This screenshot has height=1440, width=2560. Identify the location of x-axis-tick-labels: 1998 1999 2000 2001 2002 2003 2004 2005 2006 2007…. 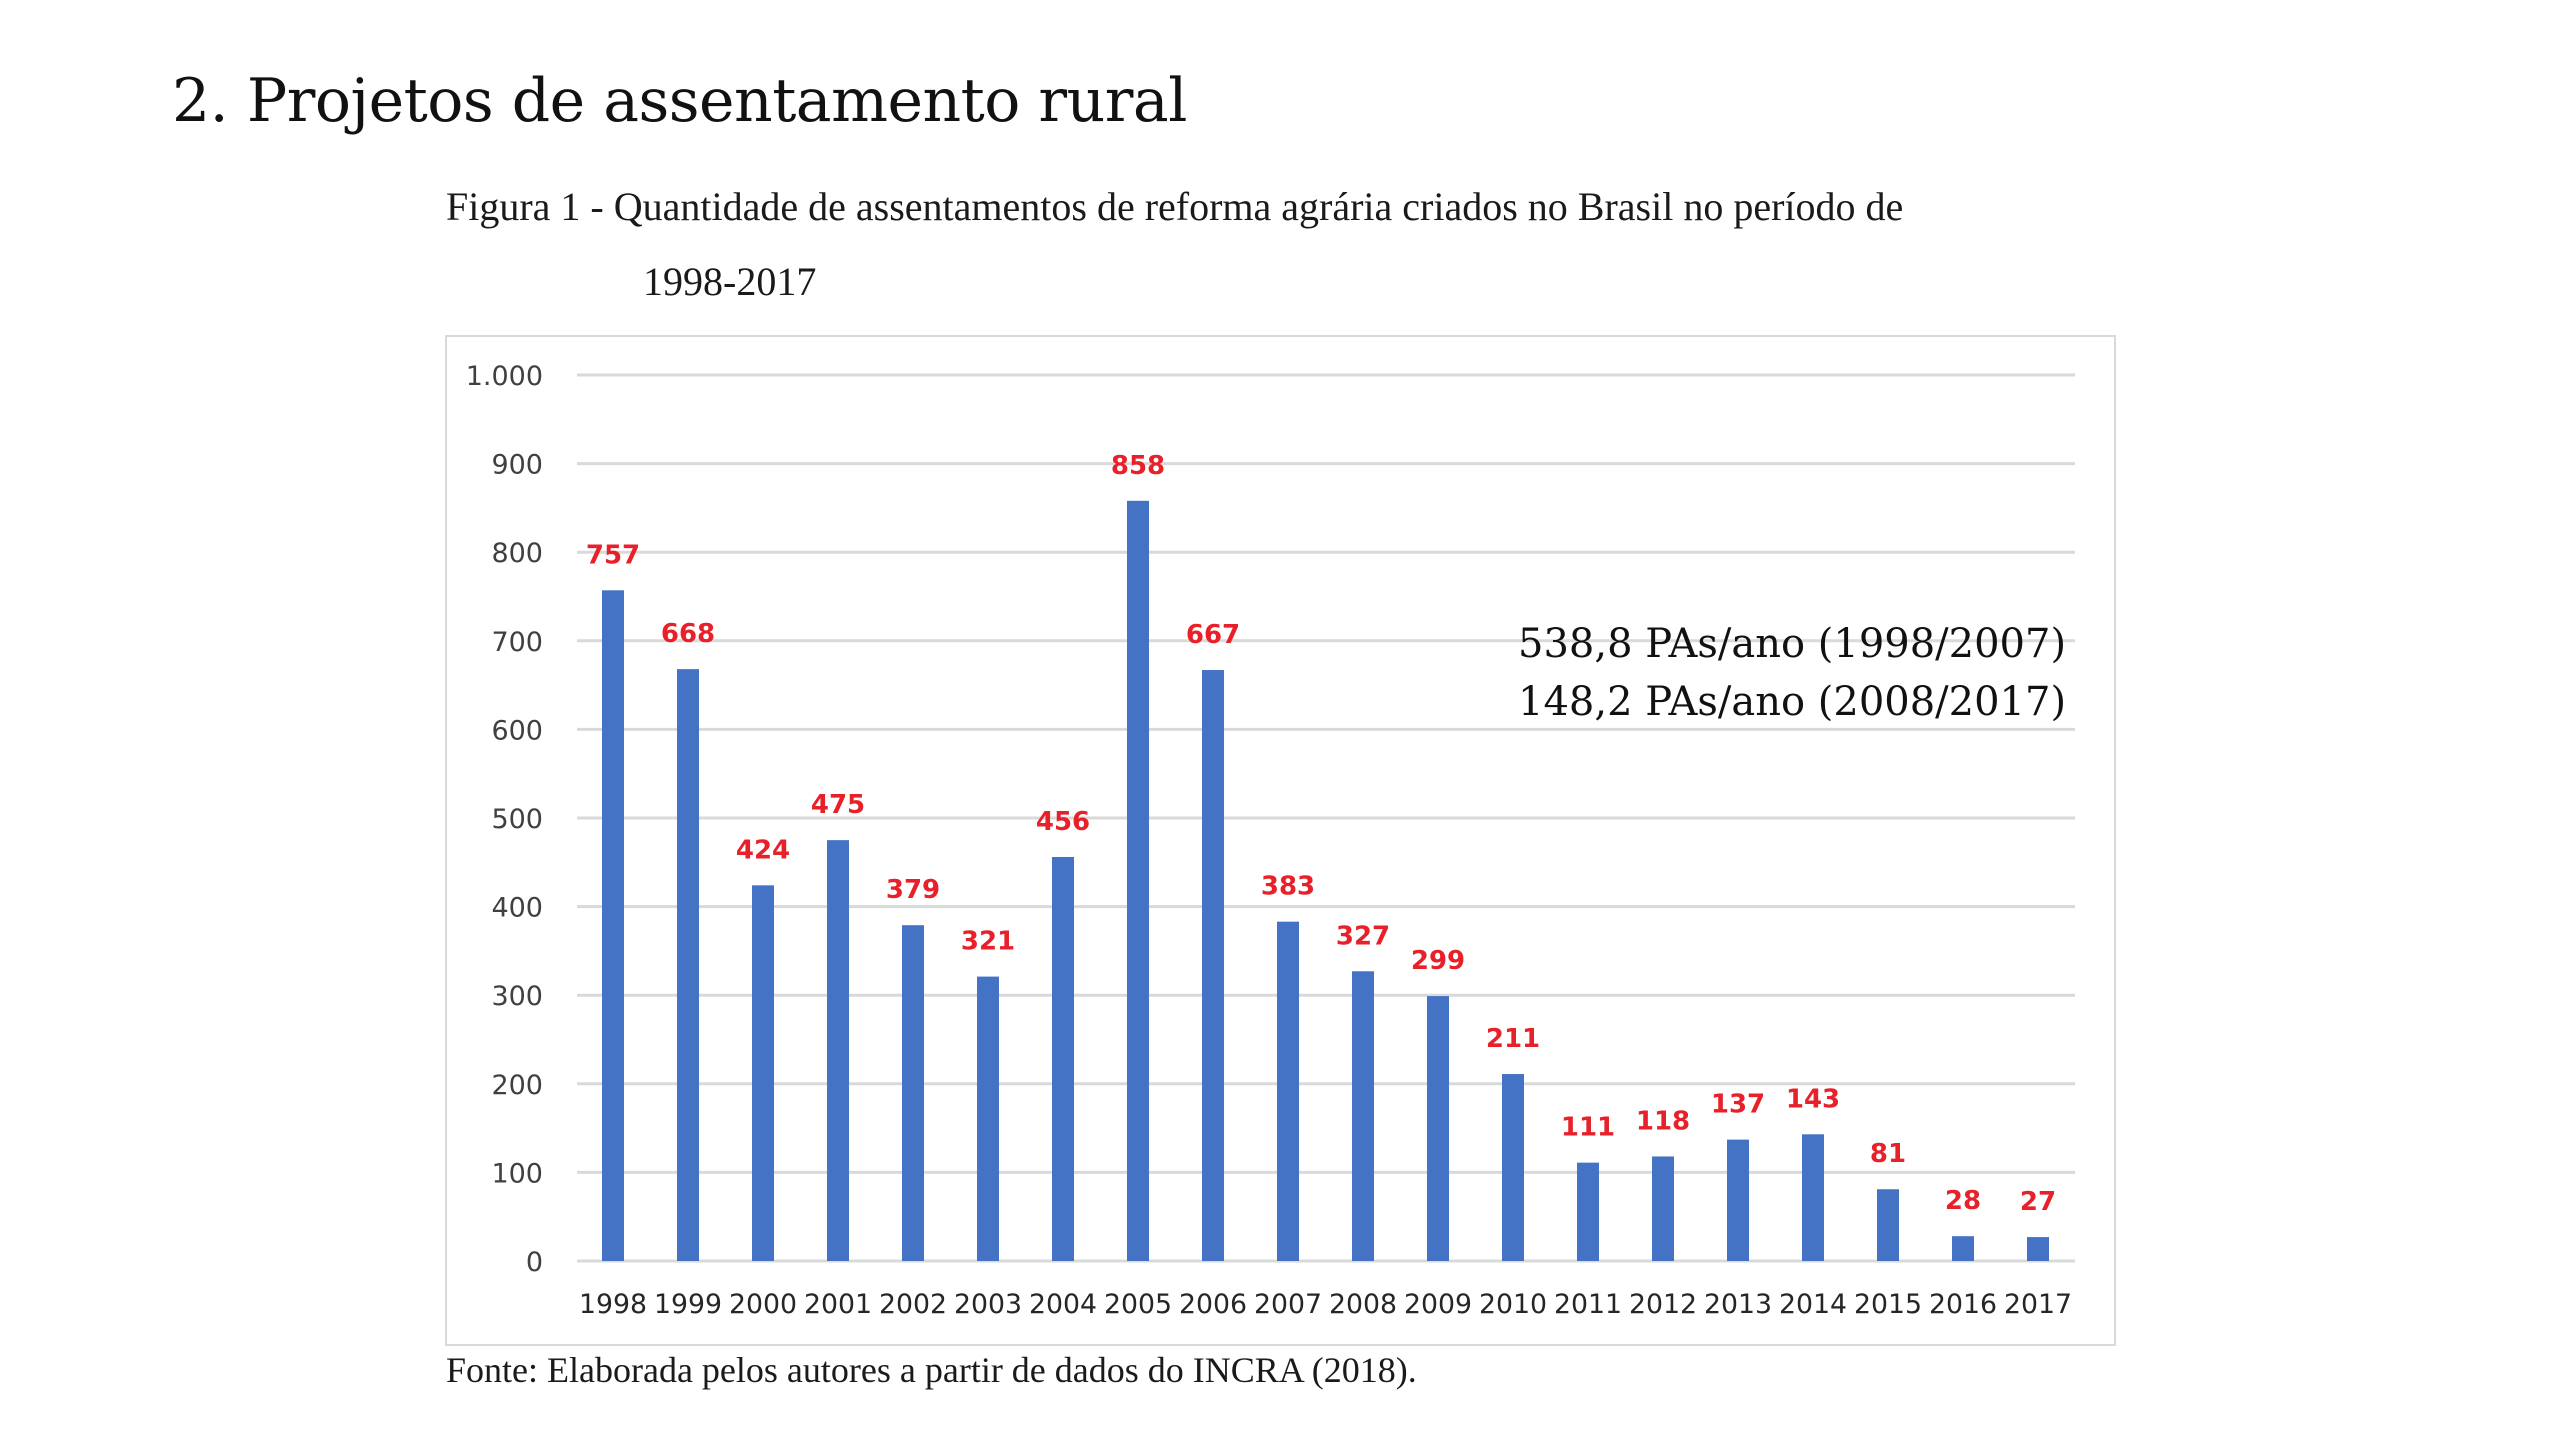
(1325, 1304).